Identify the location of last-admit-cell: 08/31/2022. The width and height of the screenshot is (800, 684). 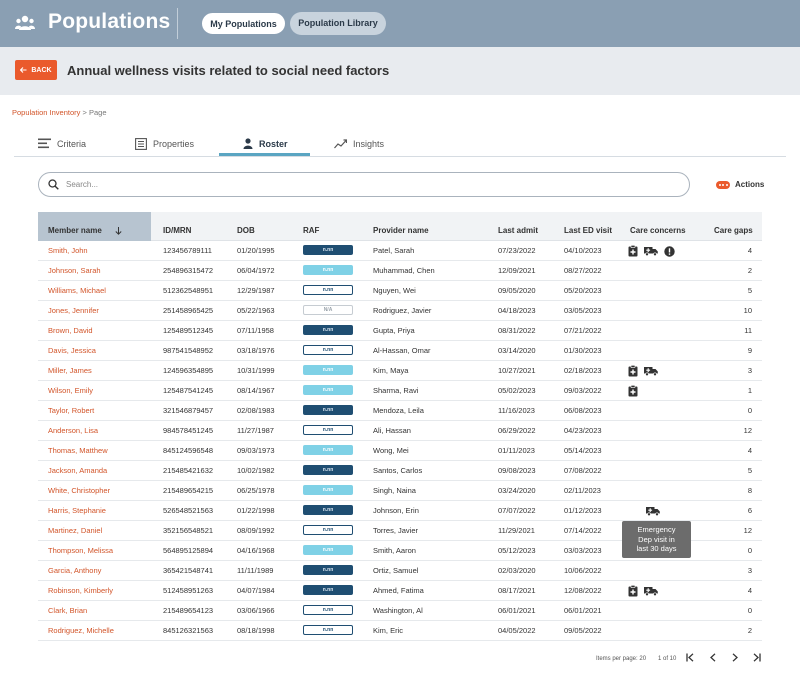
(517, 330).